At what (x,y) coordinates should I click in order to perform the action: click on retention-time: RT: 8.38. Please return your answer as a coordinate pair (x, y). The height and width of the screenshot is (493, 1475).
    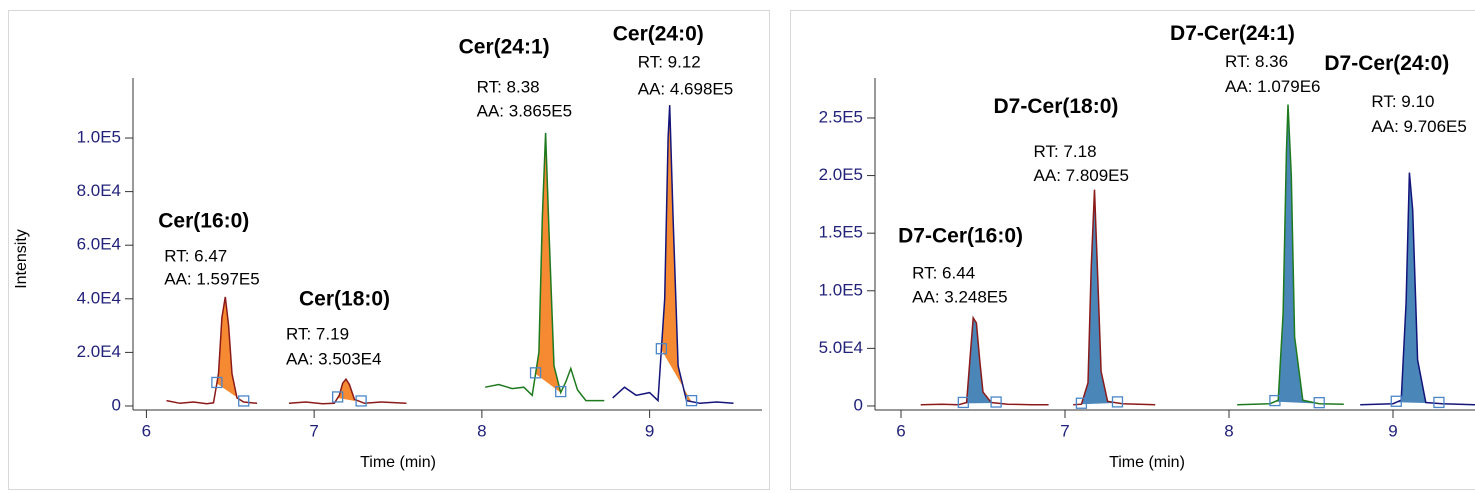
    Looking at the image, I should click on (508, 86).